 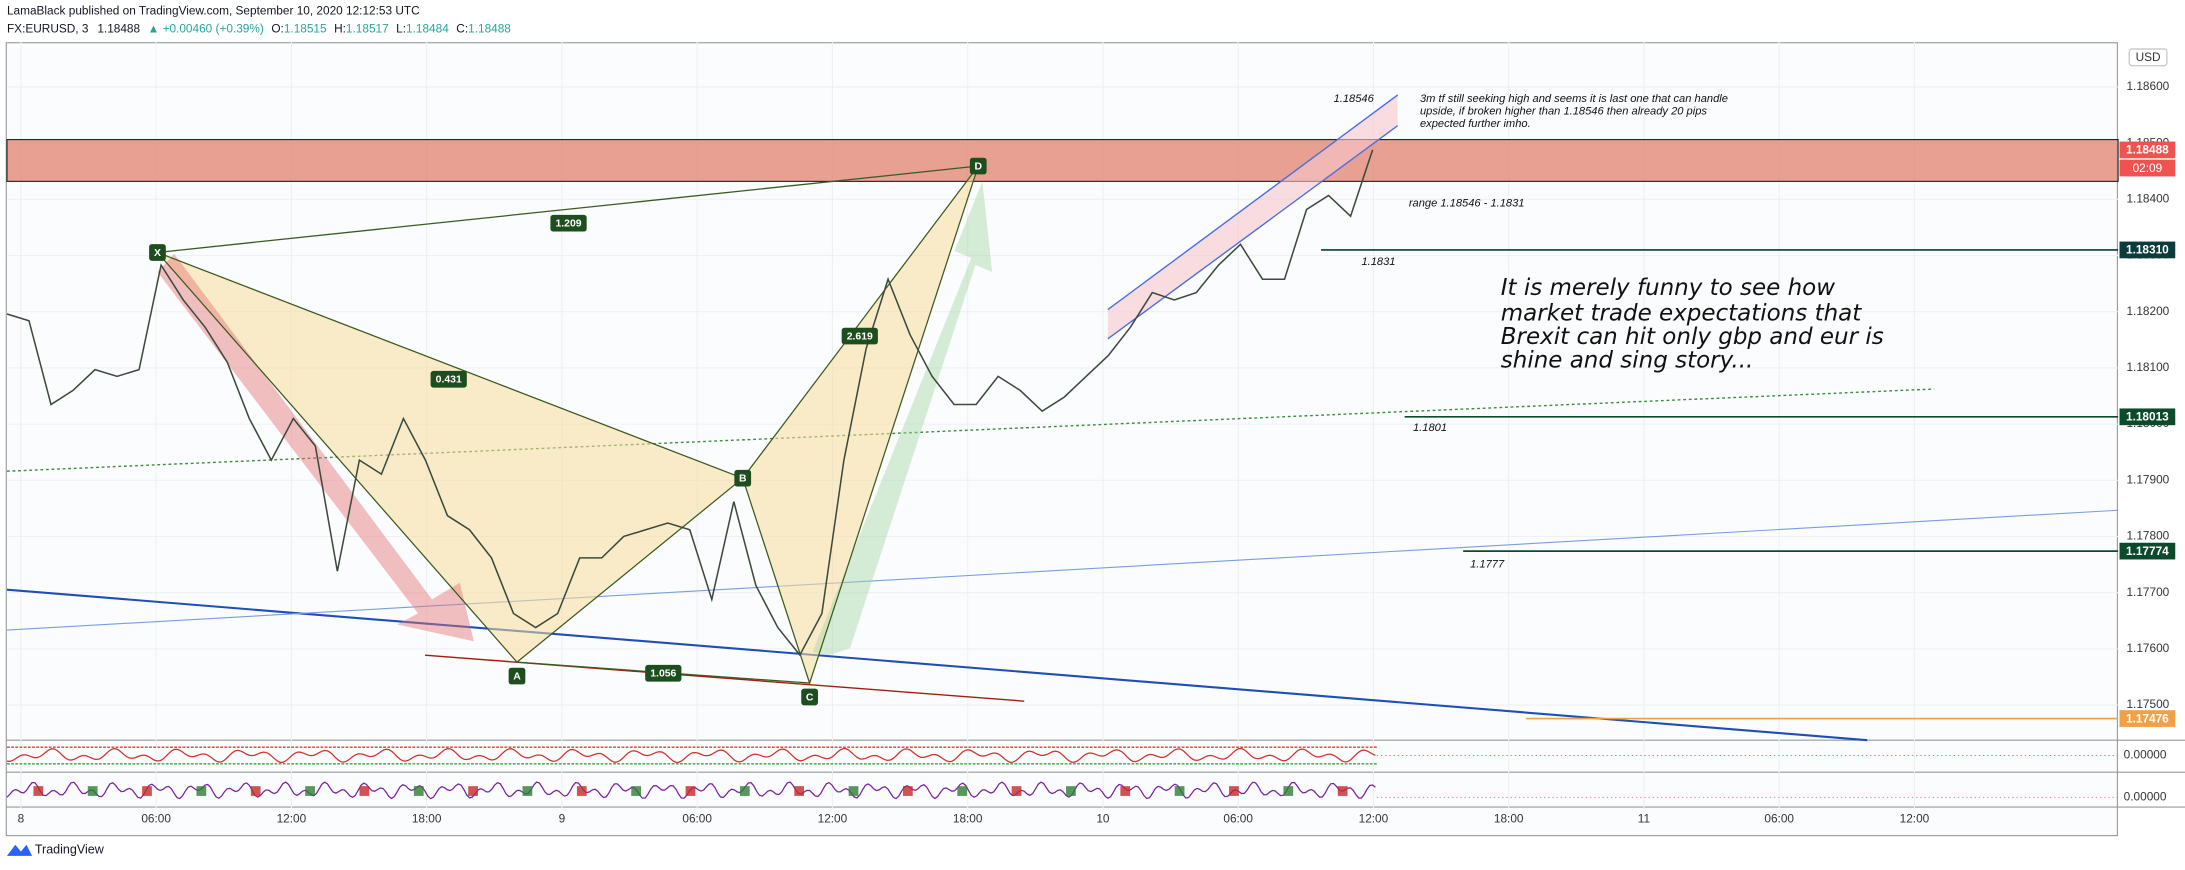 I want to click on ratio-label: 1.056, so click(x=663, y=674).